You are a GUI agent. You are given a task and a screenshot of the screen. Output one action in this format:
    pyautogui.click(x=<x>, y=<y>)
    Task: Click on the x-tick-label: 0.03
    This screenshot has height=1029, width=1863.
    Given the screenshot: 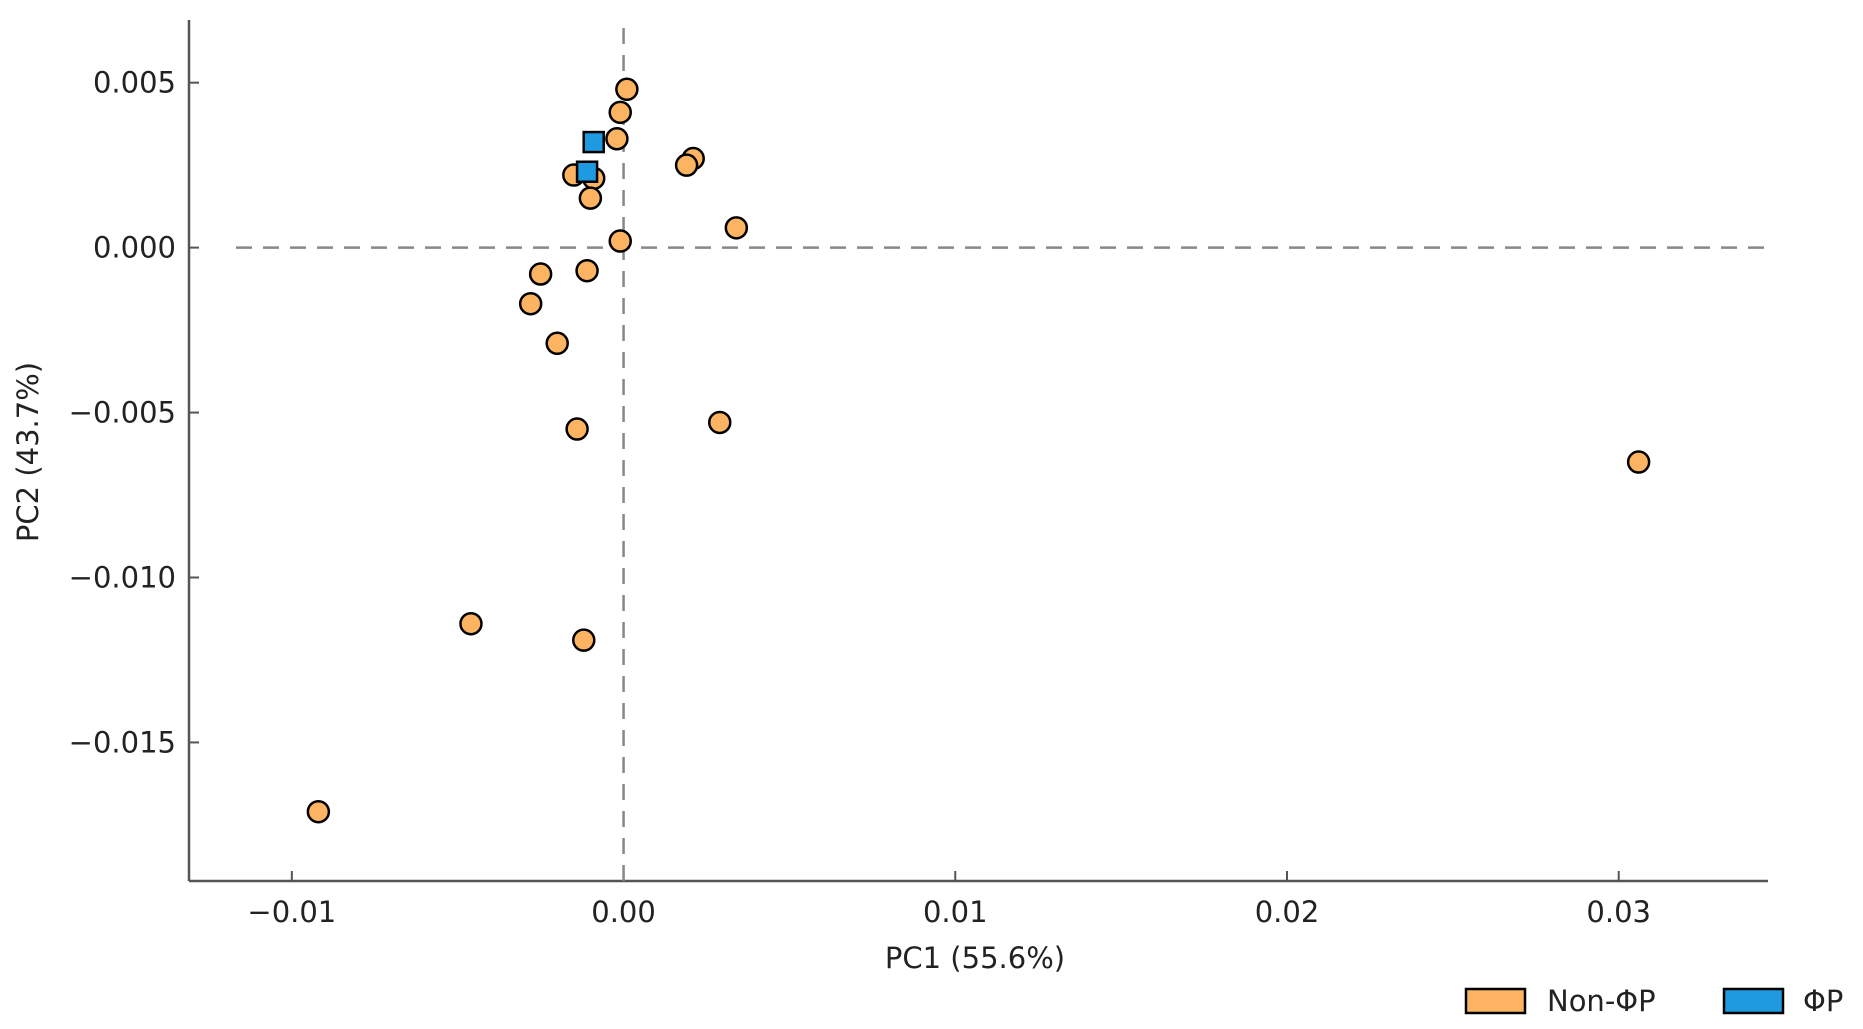 What is the action you would take?
    pyautogui.click(x=1618, y=912)
    